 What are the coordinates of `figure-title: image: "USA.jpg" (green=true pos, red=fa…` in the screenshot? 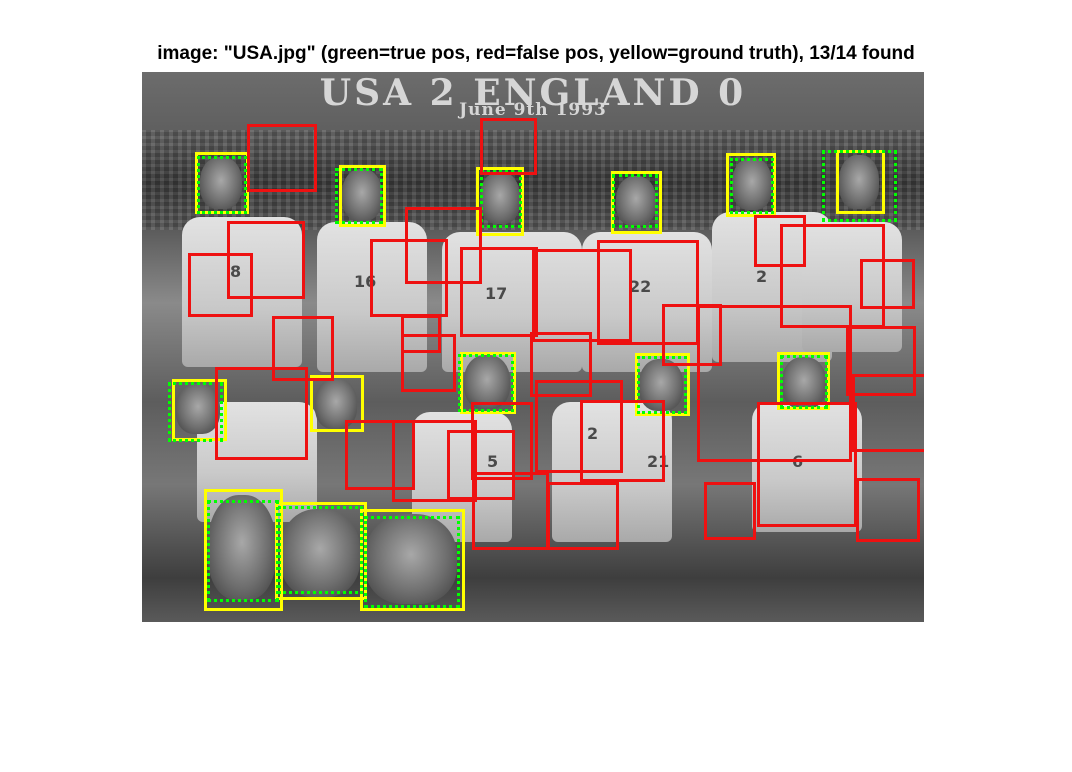 It's located at (536, 53).